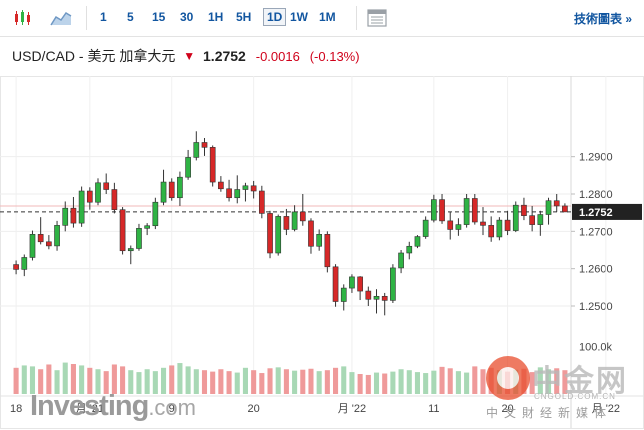 The height and width of the screenshot is (430, 644). I want to click on timeframe-1m: 1M, so click(327, 17).